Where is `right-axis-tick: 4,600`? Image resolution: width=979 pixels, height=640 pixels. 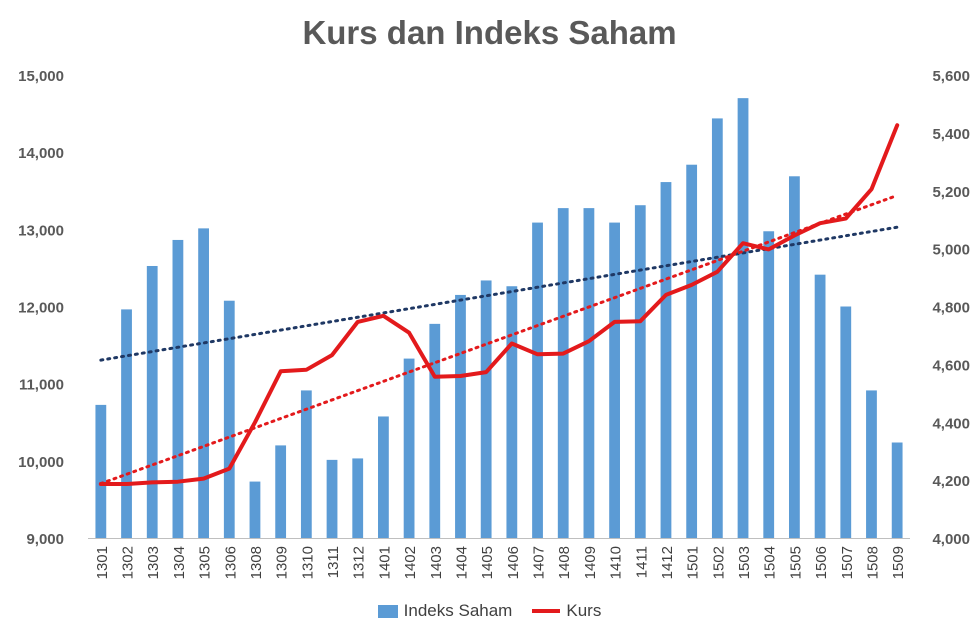
right-axis-tick: 4,600 is located at coordinates (951, 365).